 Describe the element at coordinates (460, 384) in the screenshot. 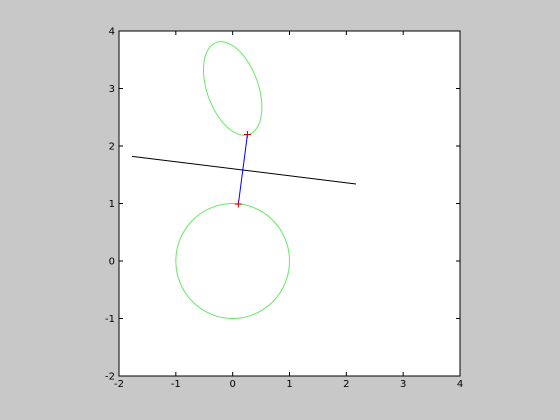

I see `x-tick-label: 4` at that location.